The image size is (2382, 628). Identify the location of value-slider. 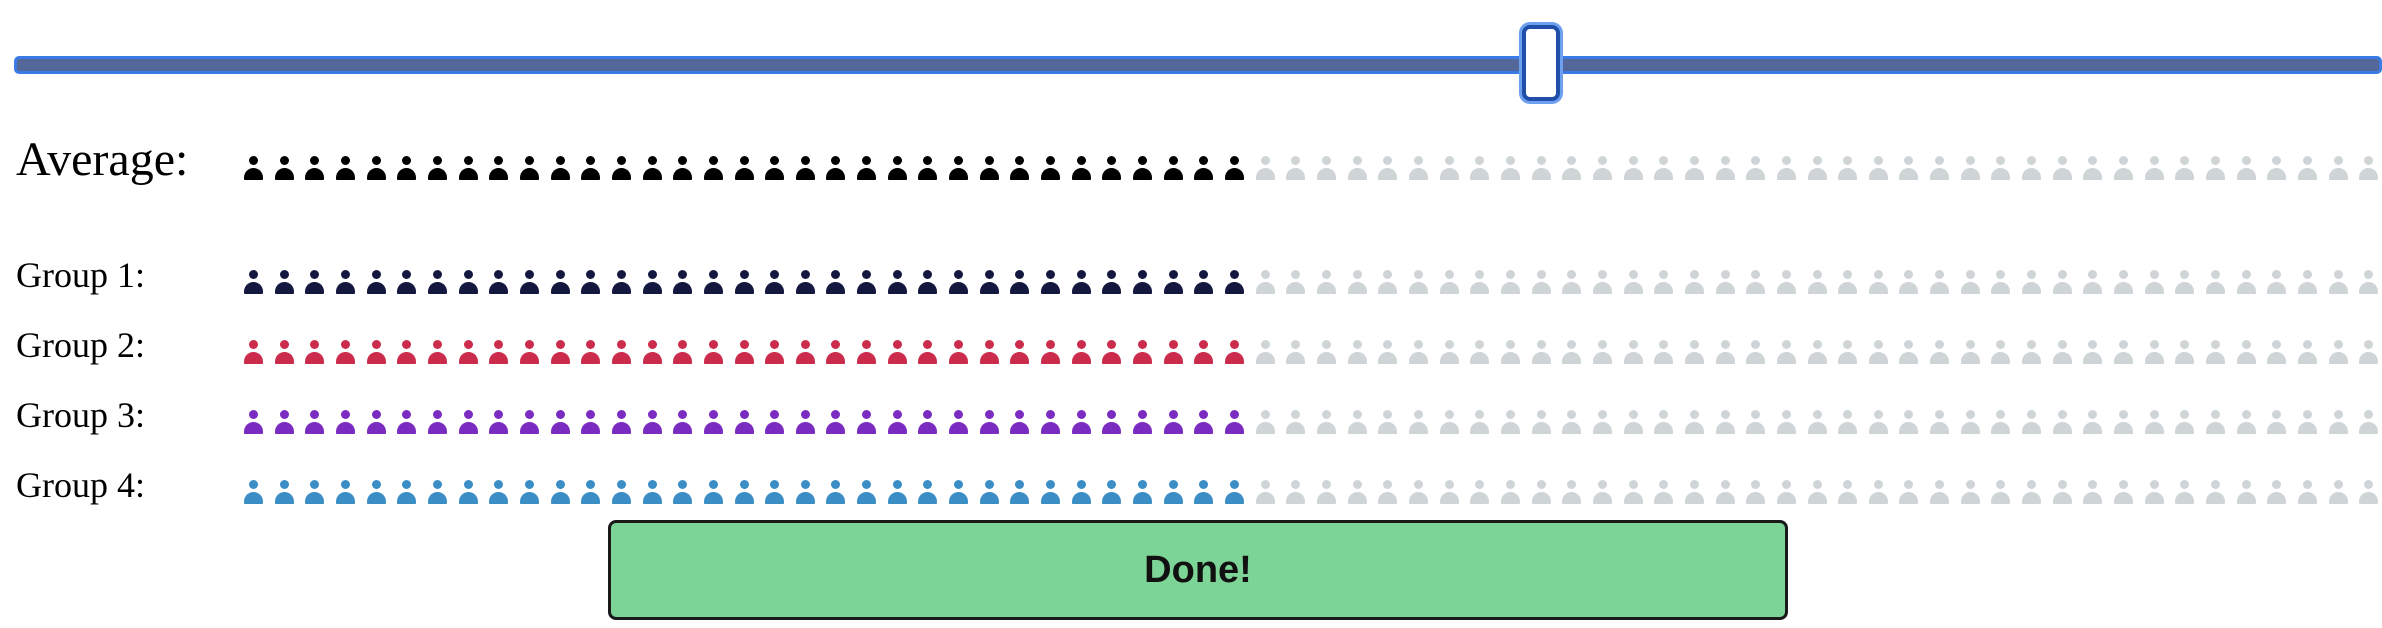
(1198, 63).